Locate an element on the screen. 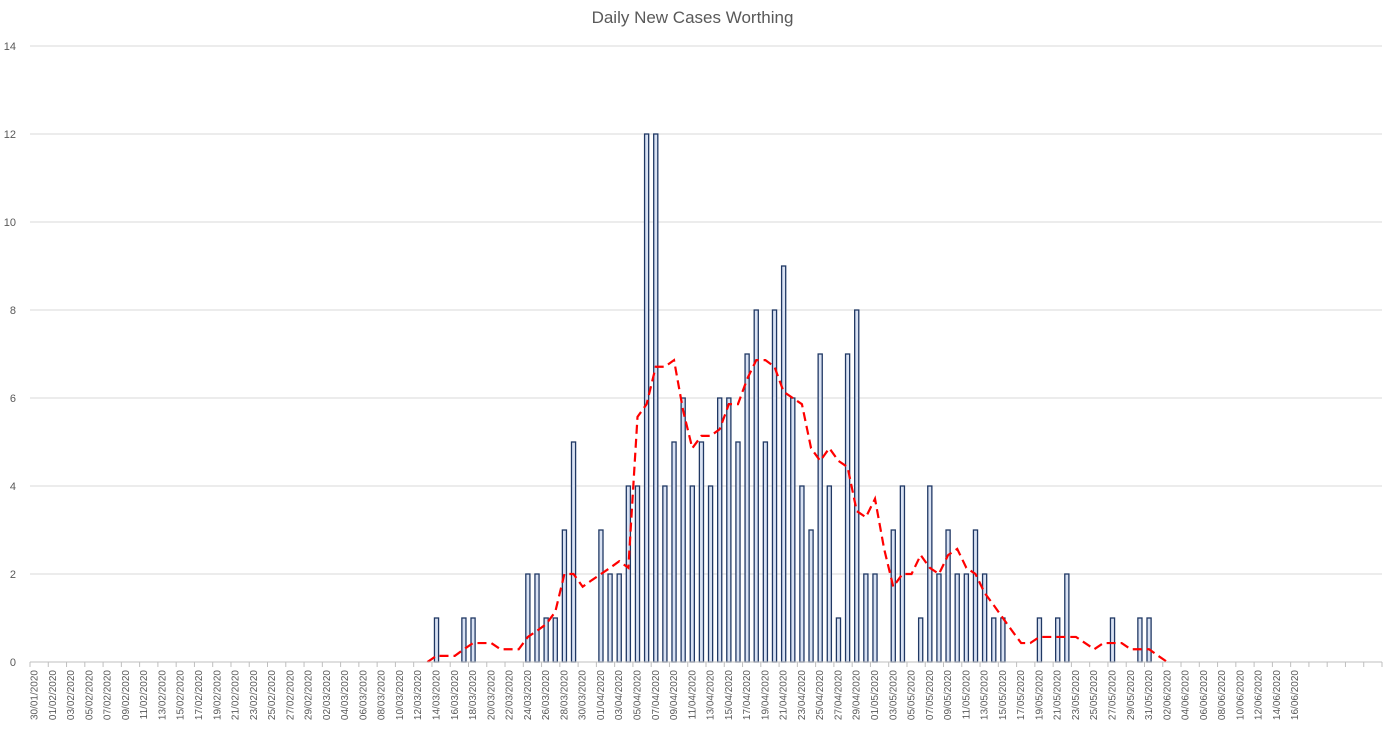  x-tick-label: 15/05/2020 is located at coordinates (1003, 695).